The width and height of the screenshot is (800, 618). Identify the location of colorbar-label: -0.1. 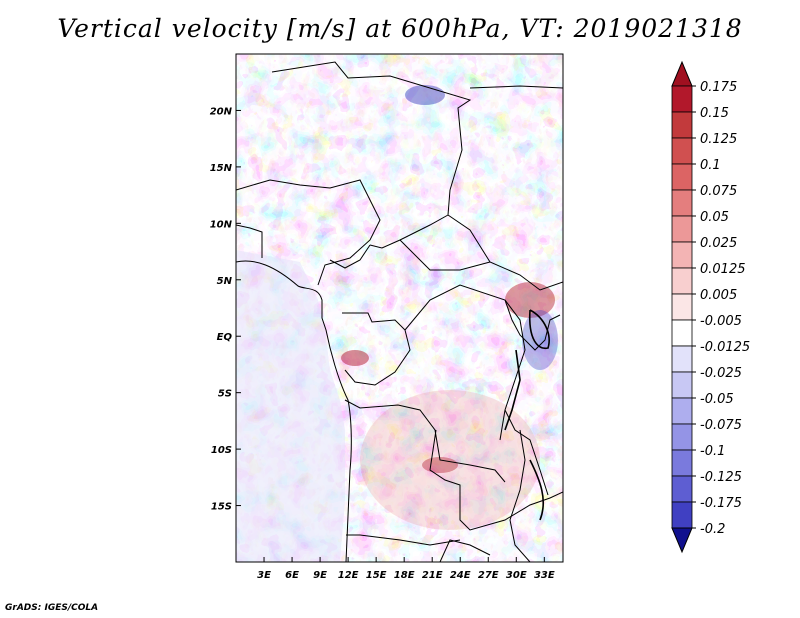
(712, 451).